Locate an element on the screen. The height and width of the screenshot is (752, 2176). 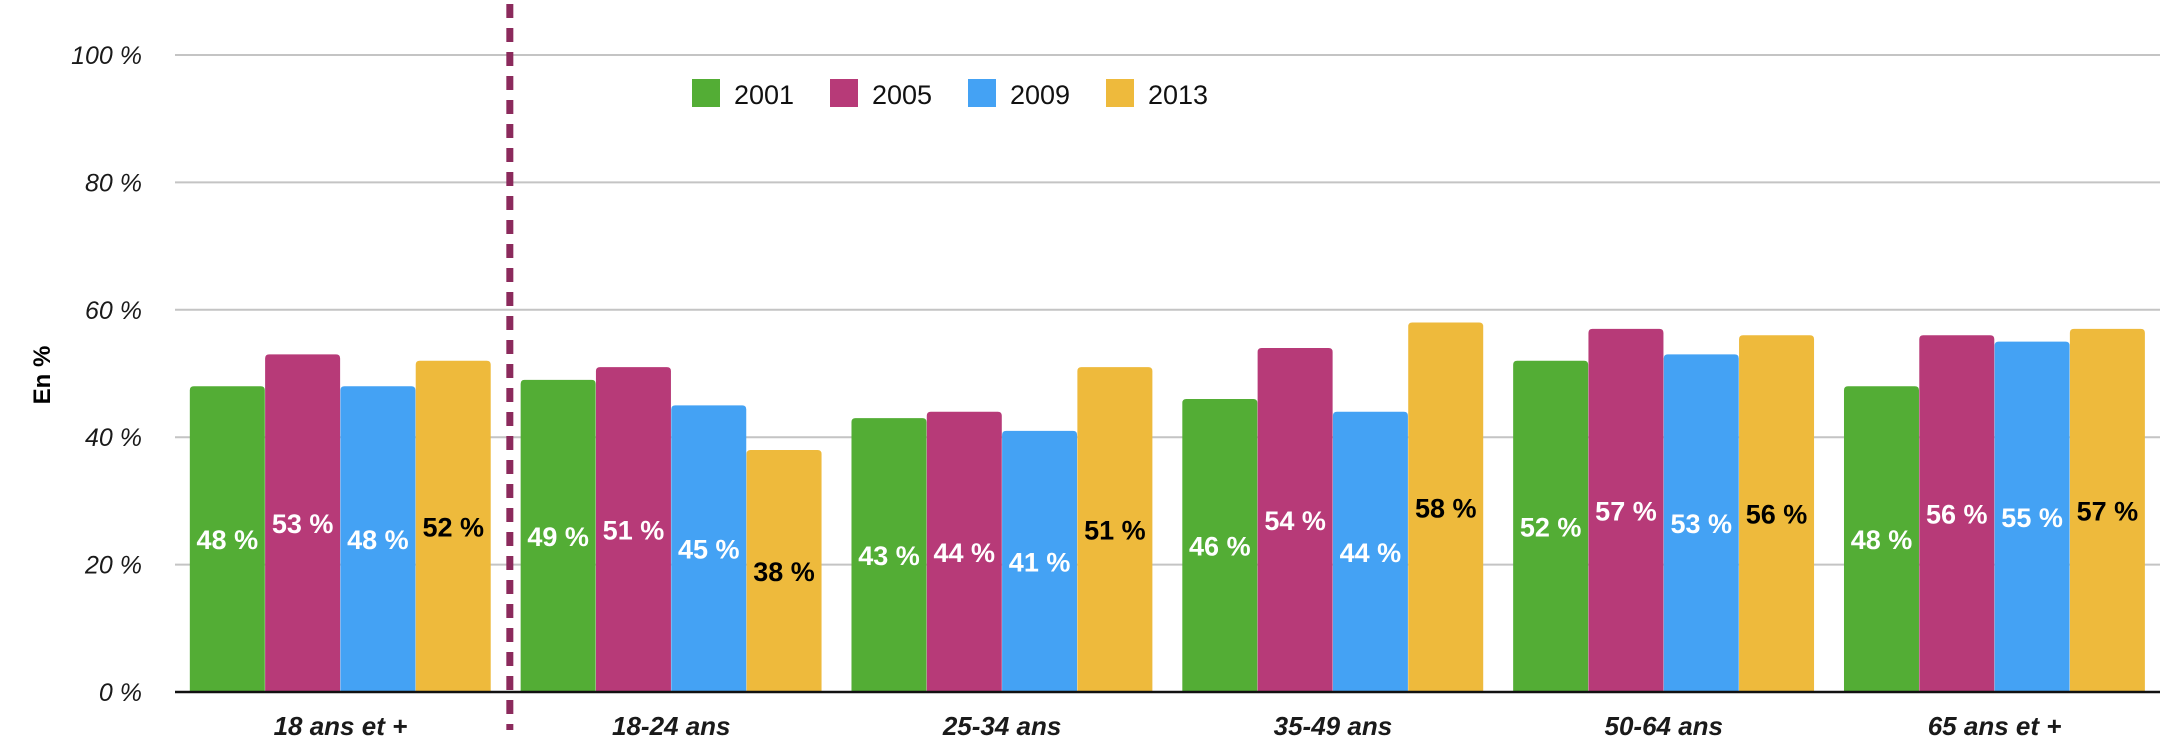
y-tick-label: 20 % is located at coordinates (113, 566).